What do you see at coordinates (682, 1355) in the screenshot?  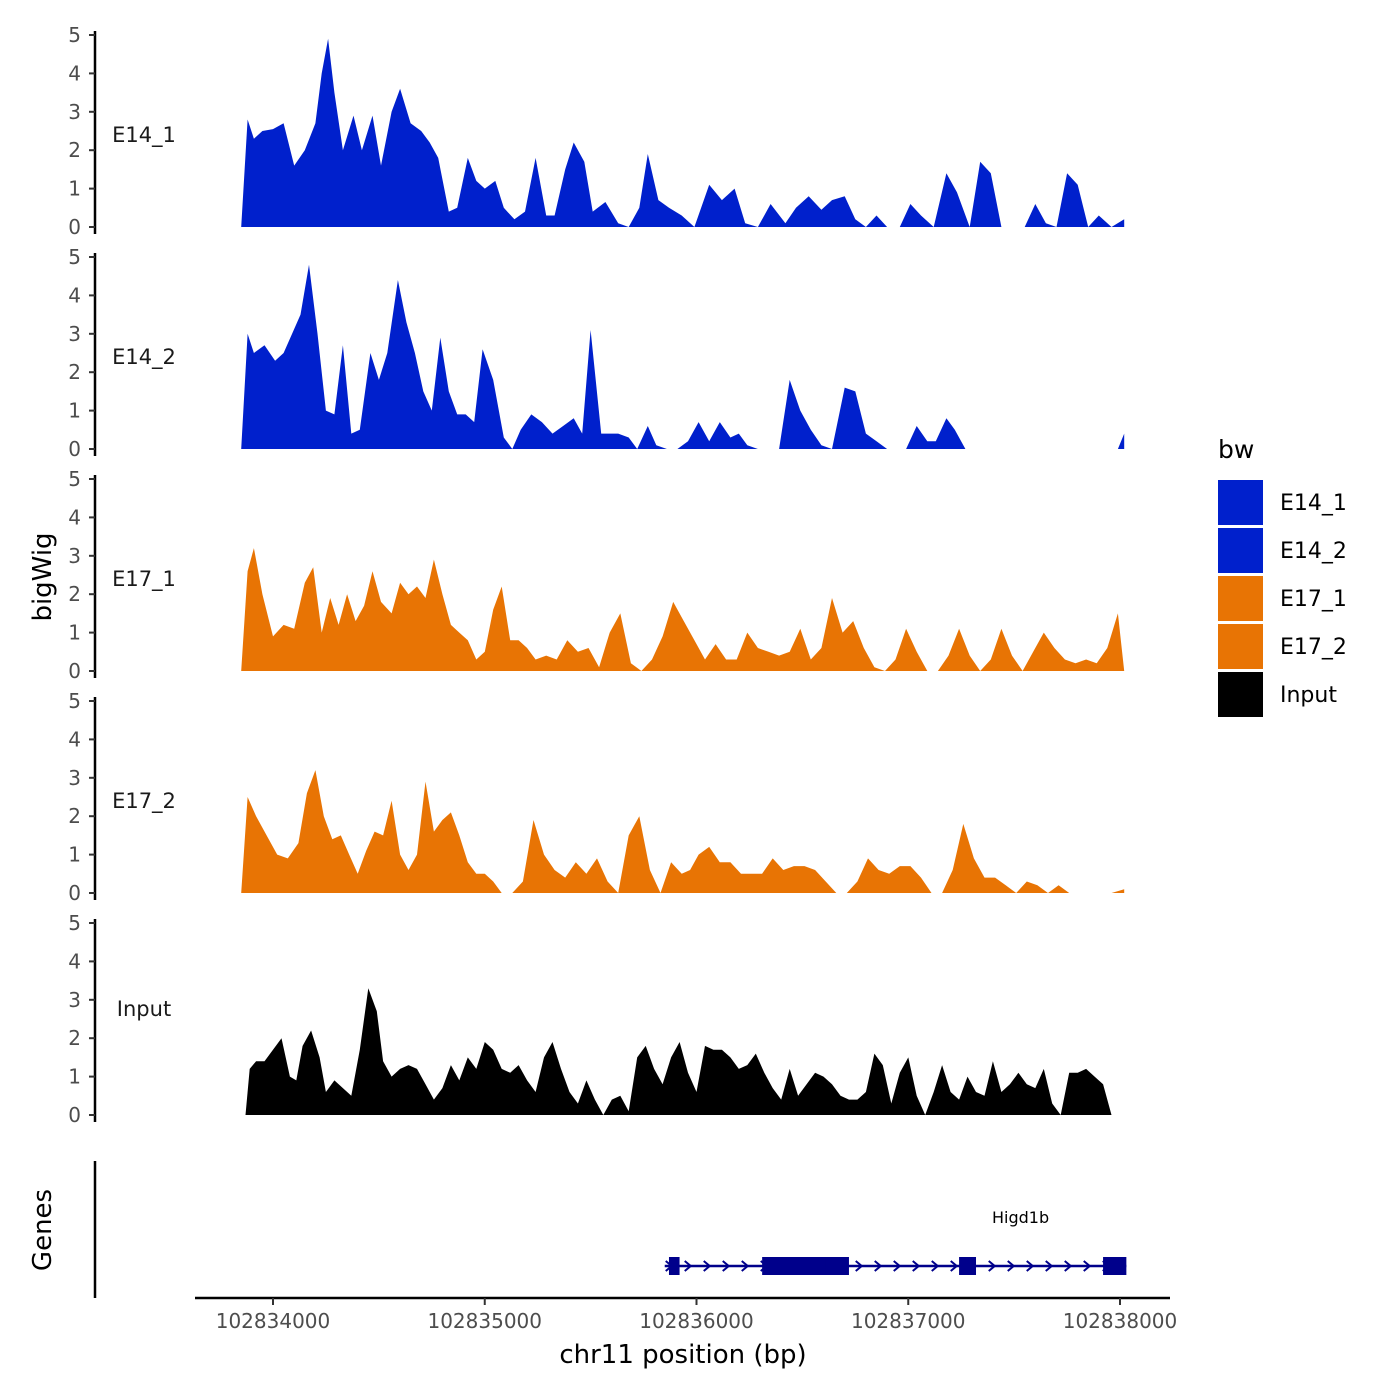 I see `x-axis-title: chr11 position (bp)` at bounding box center [682, 1355].